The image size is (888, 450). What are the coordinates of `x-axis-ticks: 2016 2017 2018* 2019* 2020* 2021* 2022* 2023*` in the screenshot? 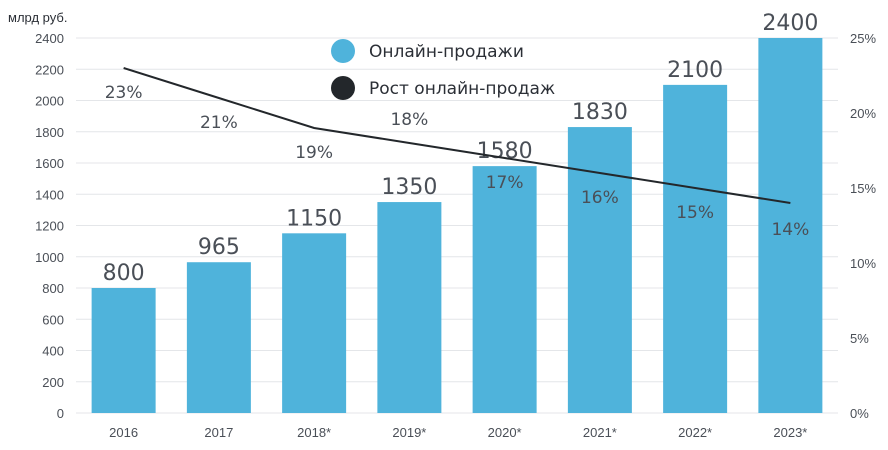 It's located at (458, 432).